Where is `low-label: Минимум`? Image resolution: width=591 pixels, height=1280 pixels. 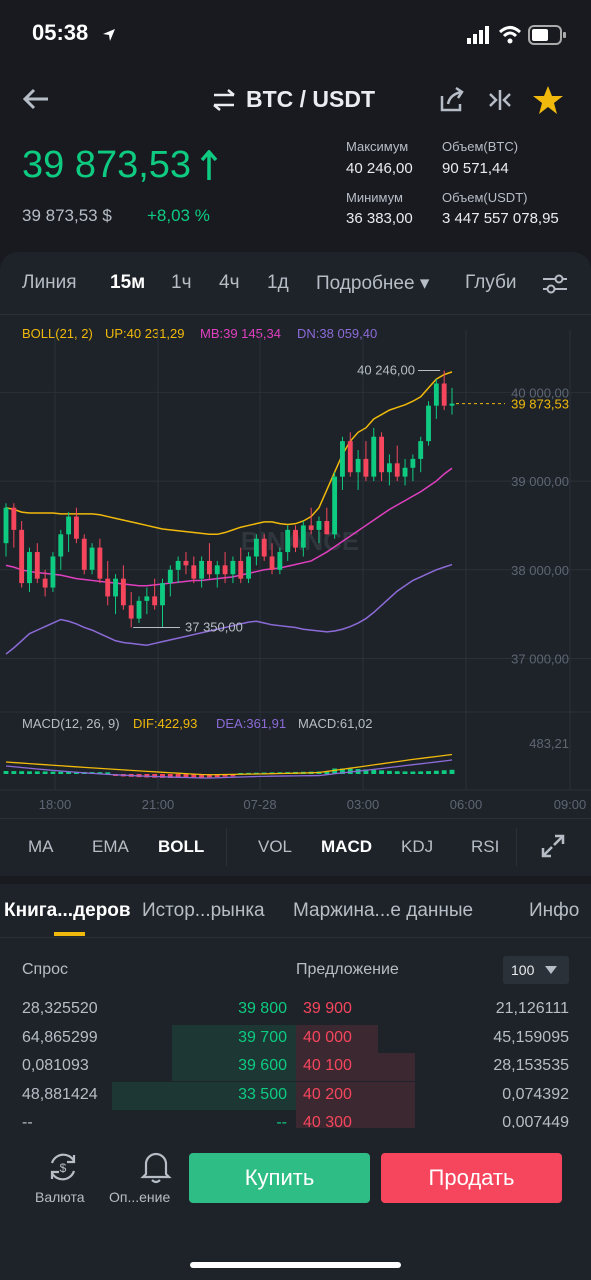 low-label: Минимум is located at coordinates (374, 197).